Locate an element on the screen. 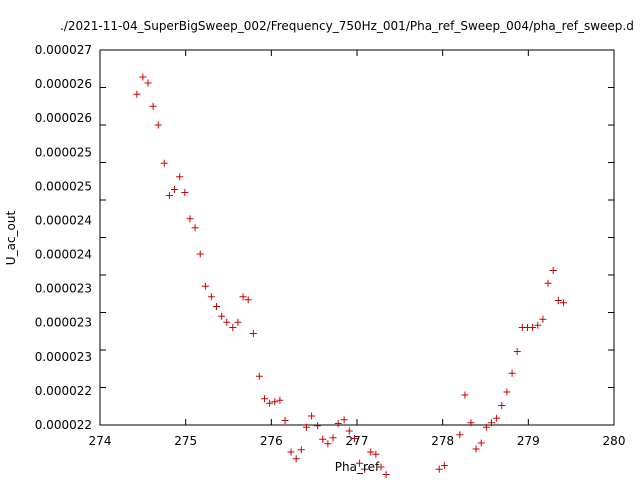 This screenshot has height=480, width=640. x-tick-label: 280 is located at coordinates (614, 441).